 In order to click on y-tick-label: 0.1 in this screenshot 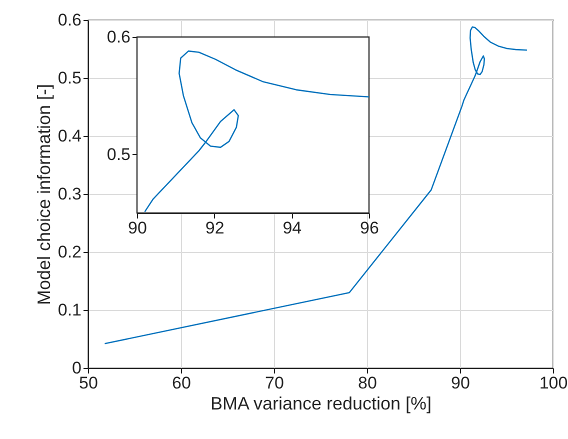, I will do `click(70, 310)`.